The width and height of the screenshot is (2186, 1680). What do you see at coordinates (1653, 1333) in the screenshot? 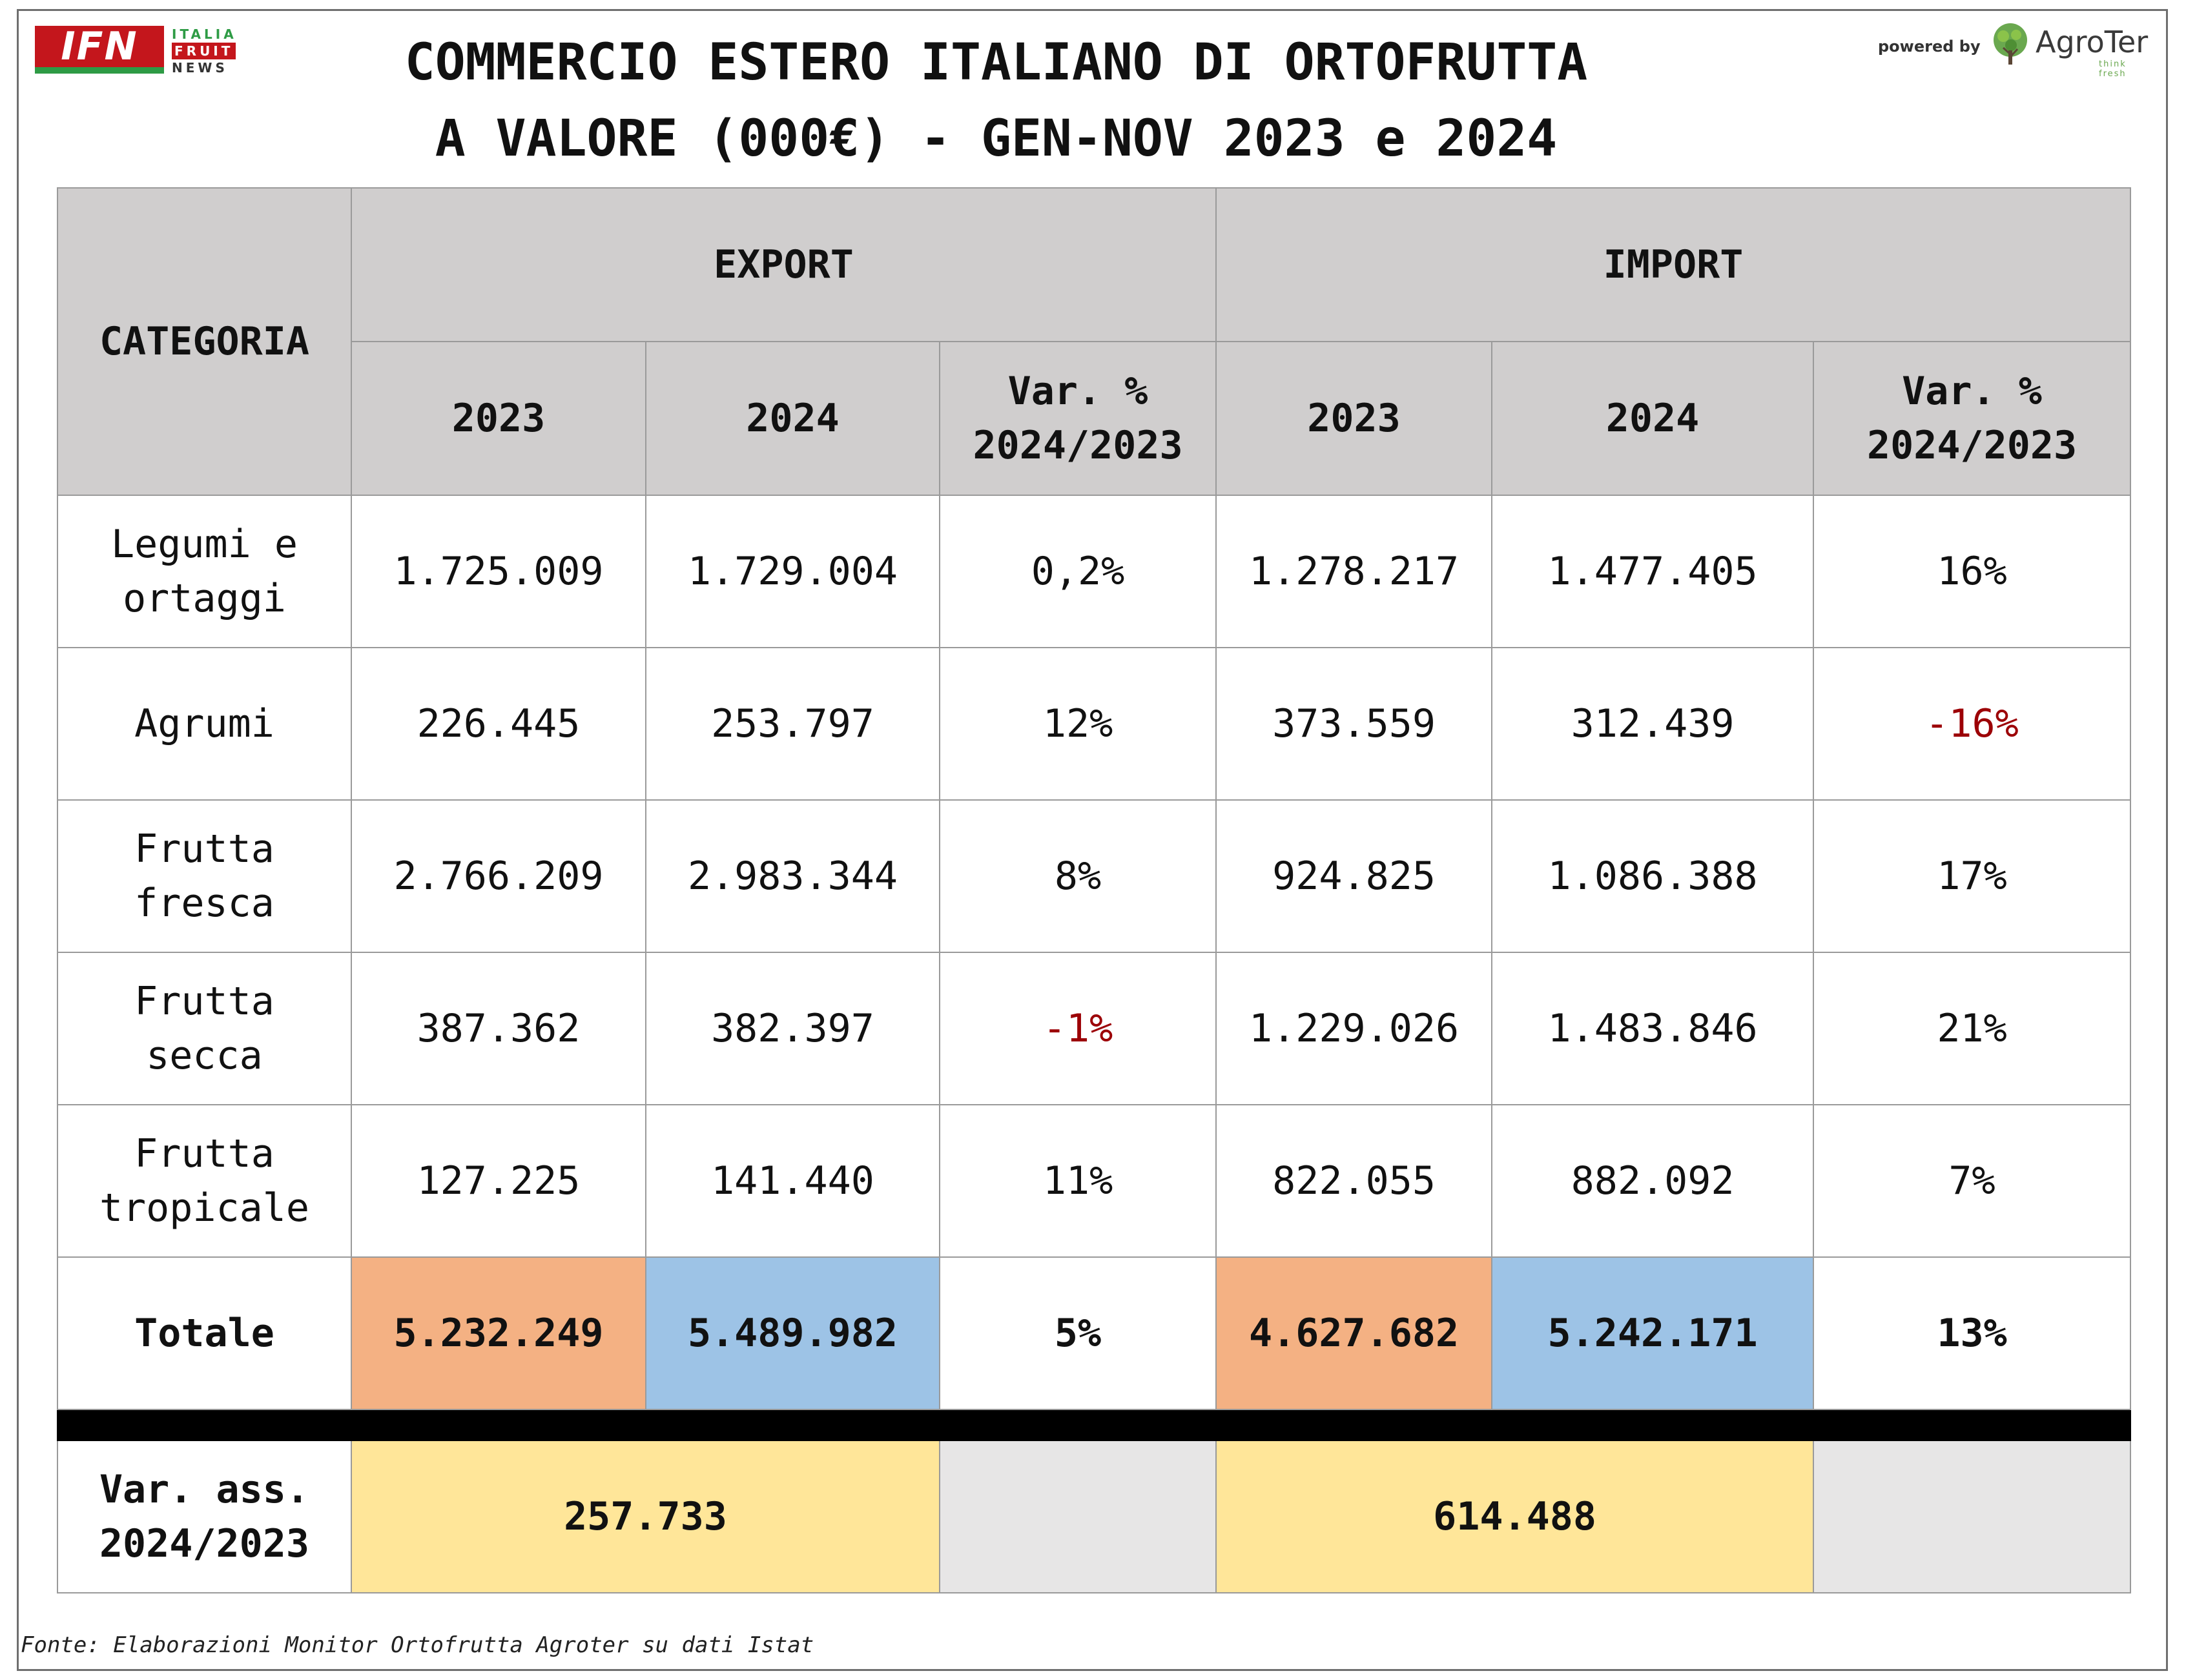
I see `total-import-2024: 5.242.171` at bounding box center [1653, 1333].